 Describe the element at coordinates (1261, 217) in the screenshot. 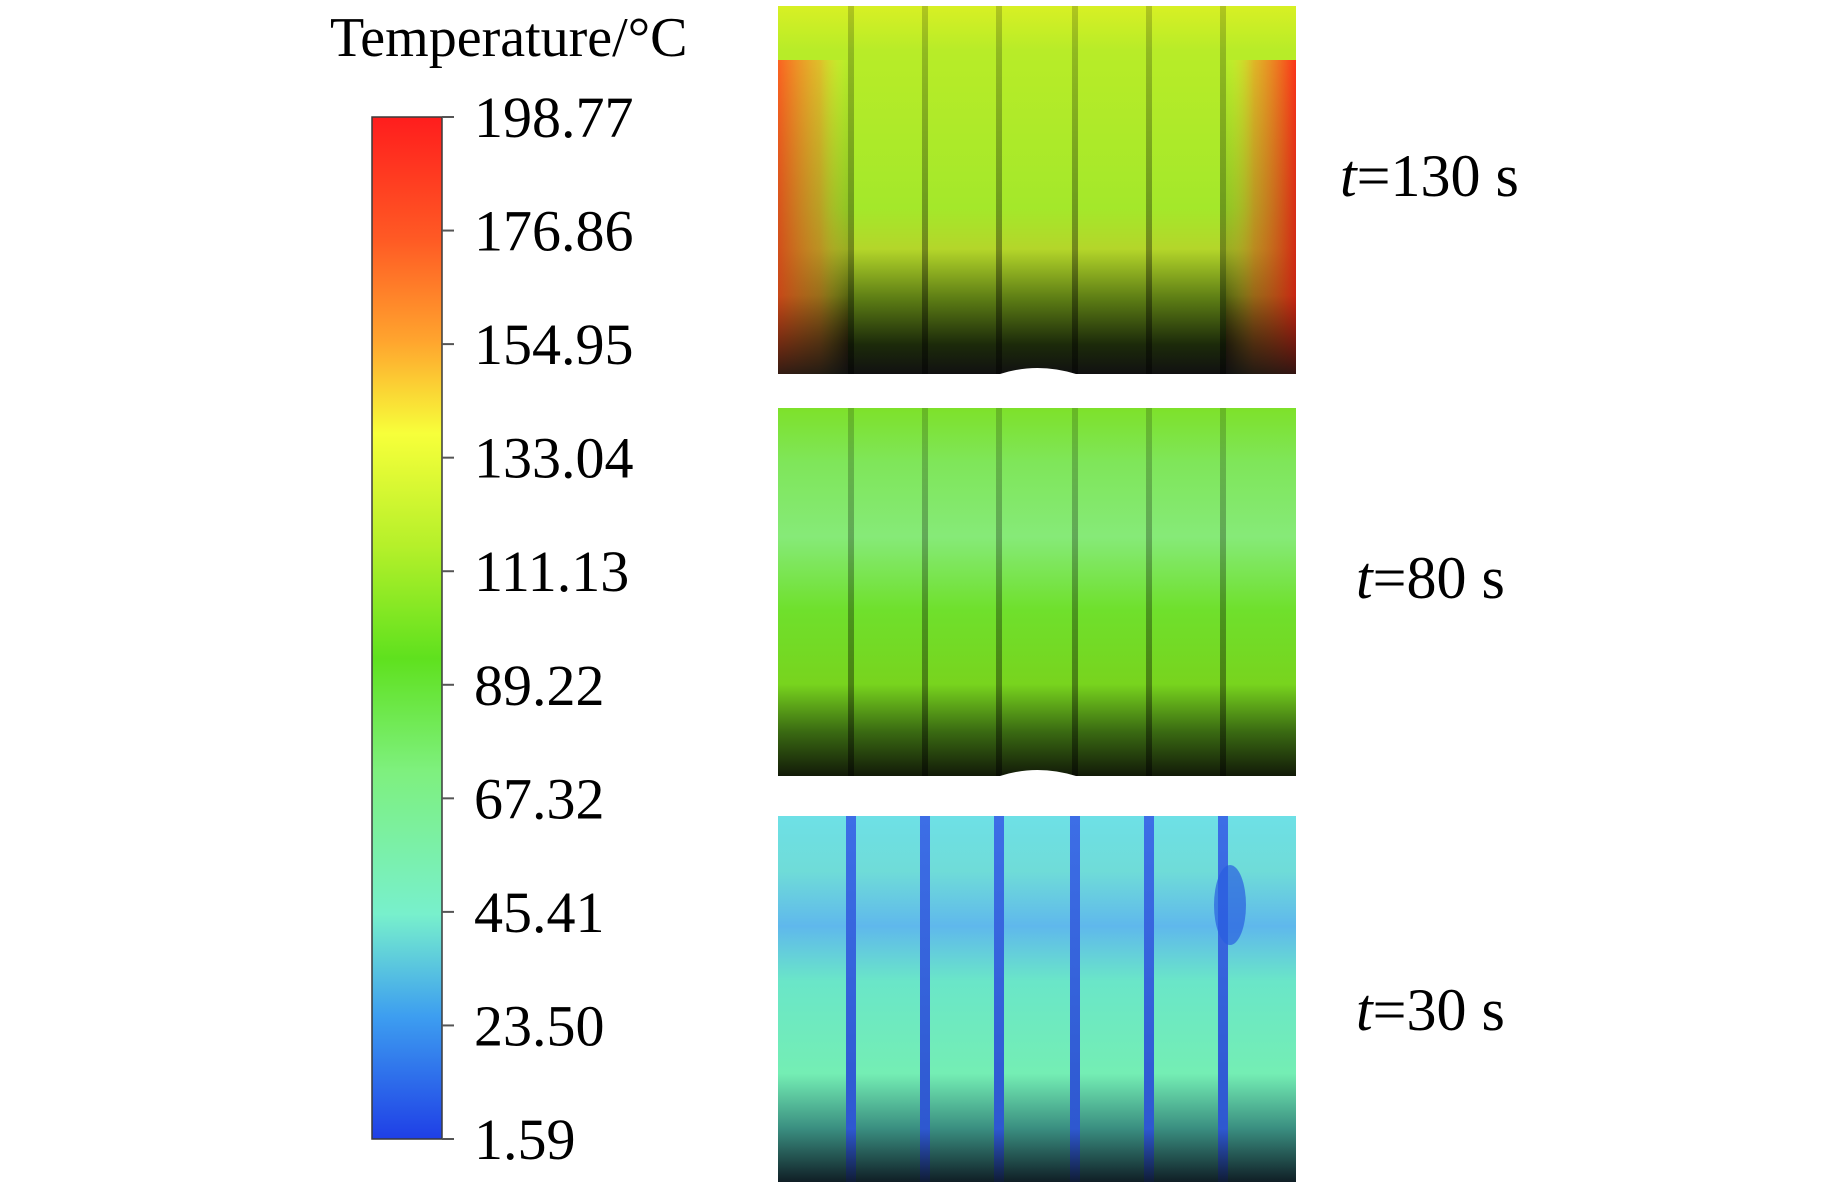

I see `edge-shade-right-130s` at that location.